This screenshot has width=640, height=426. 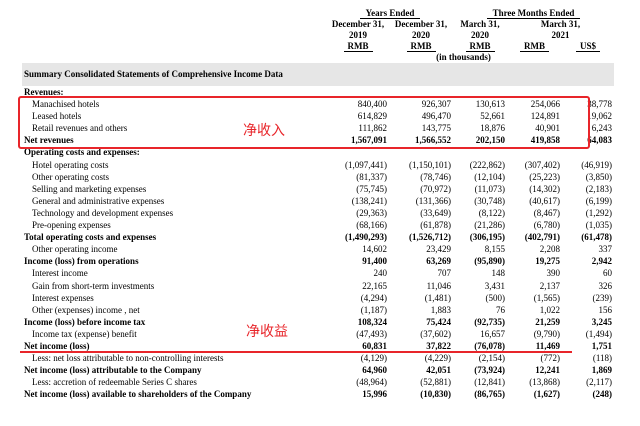 What do you see at coordinates (89, 188) in the screenshot?
I see `row-label: Selling and marketing expenses` at bounding box center [89, 188].